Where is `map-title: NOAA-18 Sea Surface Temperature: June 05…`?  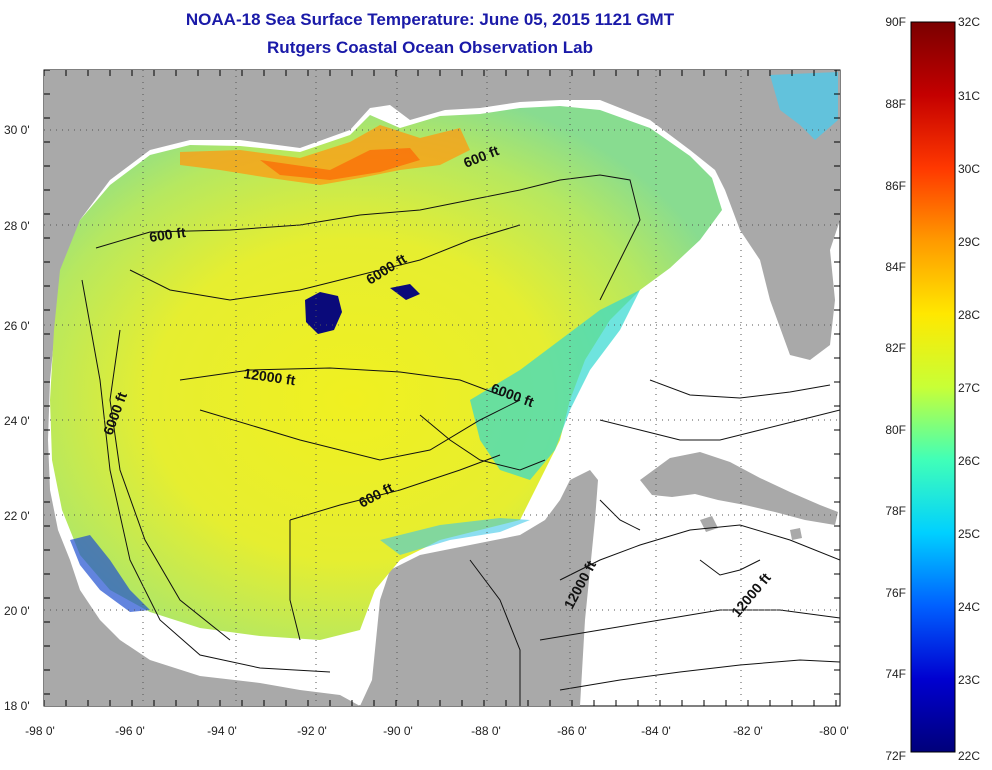
map-title: NOAA-18 Sea Surface Temperature: June 05… is located at coordinates (430, 19).